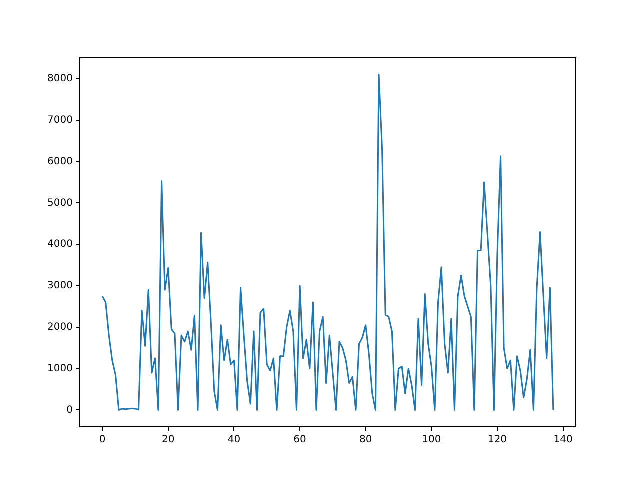 This screenshot has height=480, width=640. Describe the element at coordinates (563, 440) in the screenshot. I see `x-tick-label: 140` at that location.